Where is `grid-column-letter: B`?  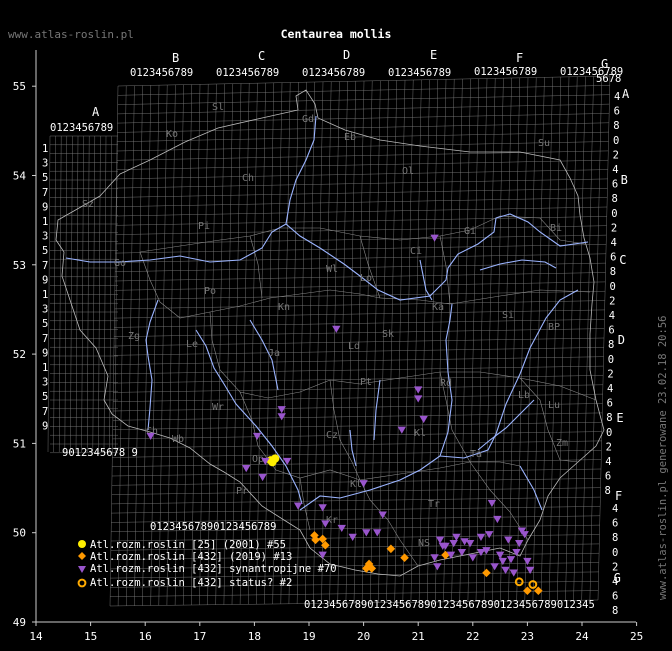
grid-column-letter: B is located at coordinates (175, 58).